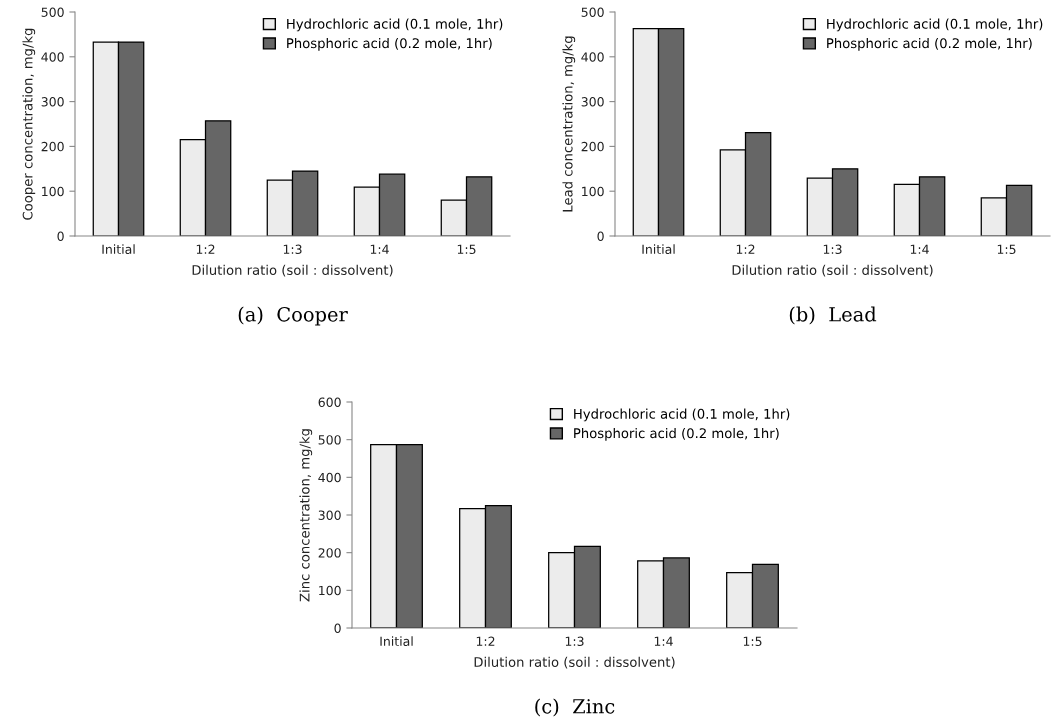  Describe the element at coordinates (575, 707) in the screenshot. I see `text: (c) Zinc` at that location.